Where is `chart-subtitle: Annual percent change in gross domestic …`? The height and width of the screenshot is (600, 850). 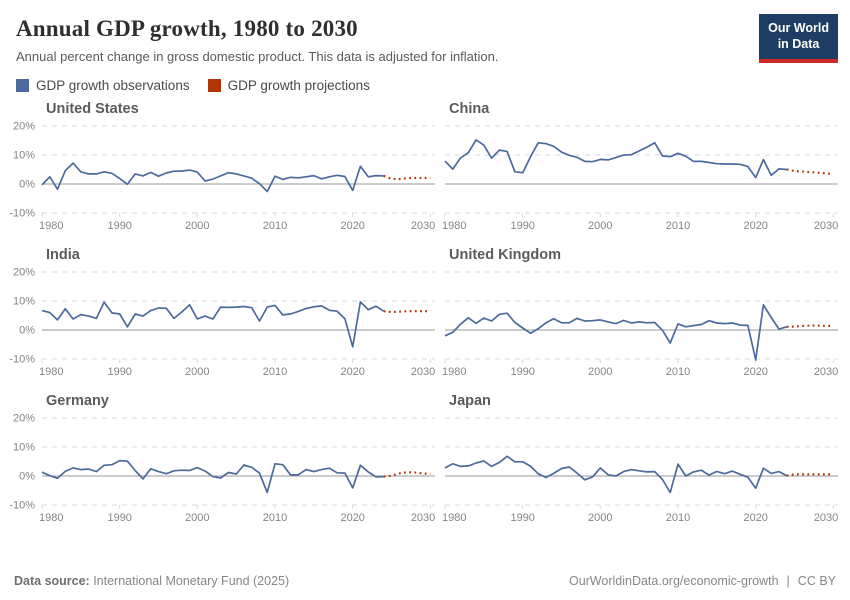
chart-subtitle: Annual percent change in gross domestic … is located at coordinates (257, 56).